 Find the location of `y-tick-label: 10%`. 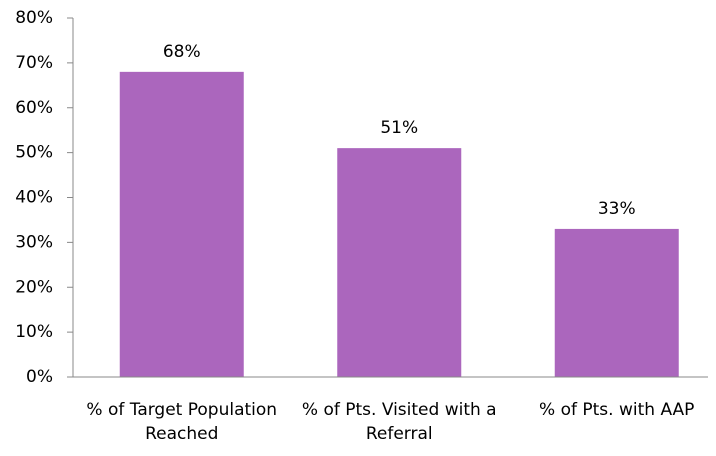

y-tick-label: 10% is located at coordinates (34, 332).